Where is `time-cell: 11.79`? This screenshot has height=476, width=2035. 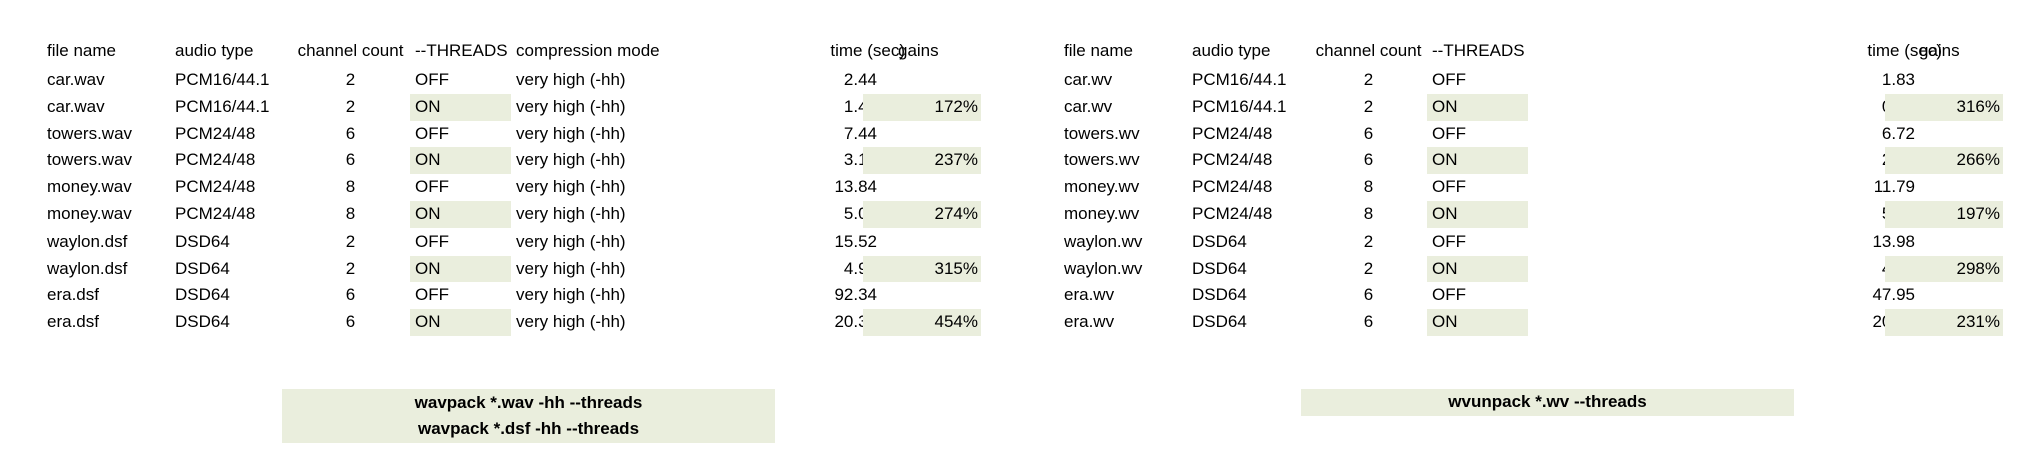
time-cell: 11.79 is located at coordinates (1894, 187).